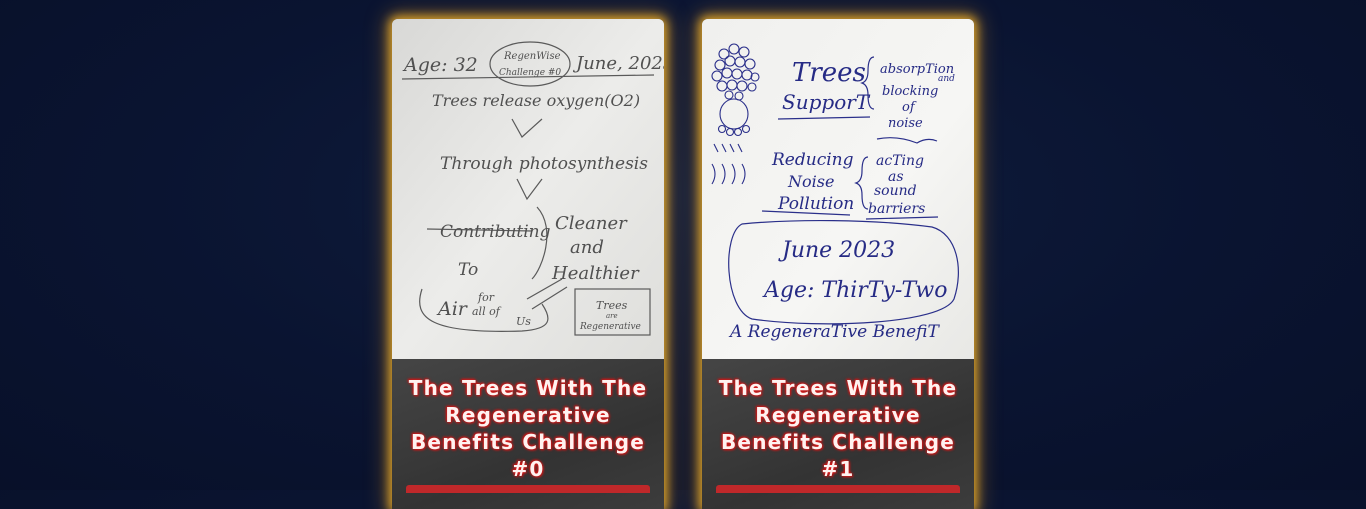 The width and height of the screenshot is (1366, 509). Describe the element at coordinates (946, 79) in the screenshot. I see `note-right-2: and` at that location.